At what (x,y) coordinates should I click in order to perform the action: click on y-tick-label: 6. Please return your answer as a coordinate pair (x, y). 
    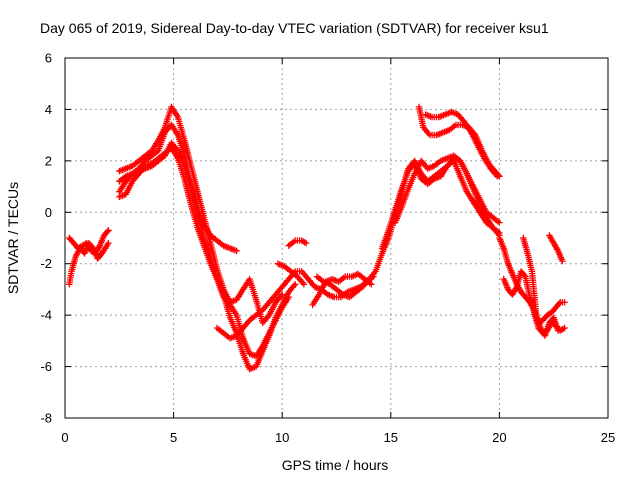
    Looking at the image, I should click on (48, 58).